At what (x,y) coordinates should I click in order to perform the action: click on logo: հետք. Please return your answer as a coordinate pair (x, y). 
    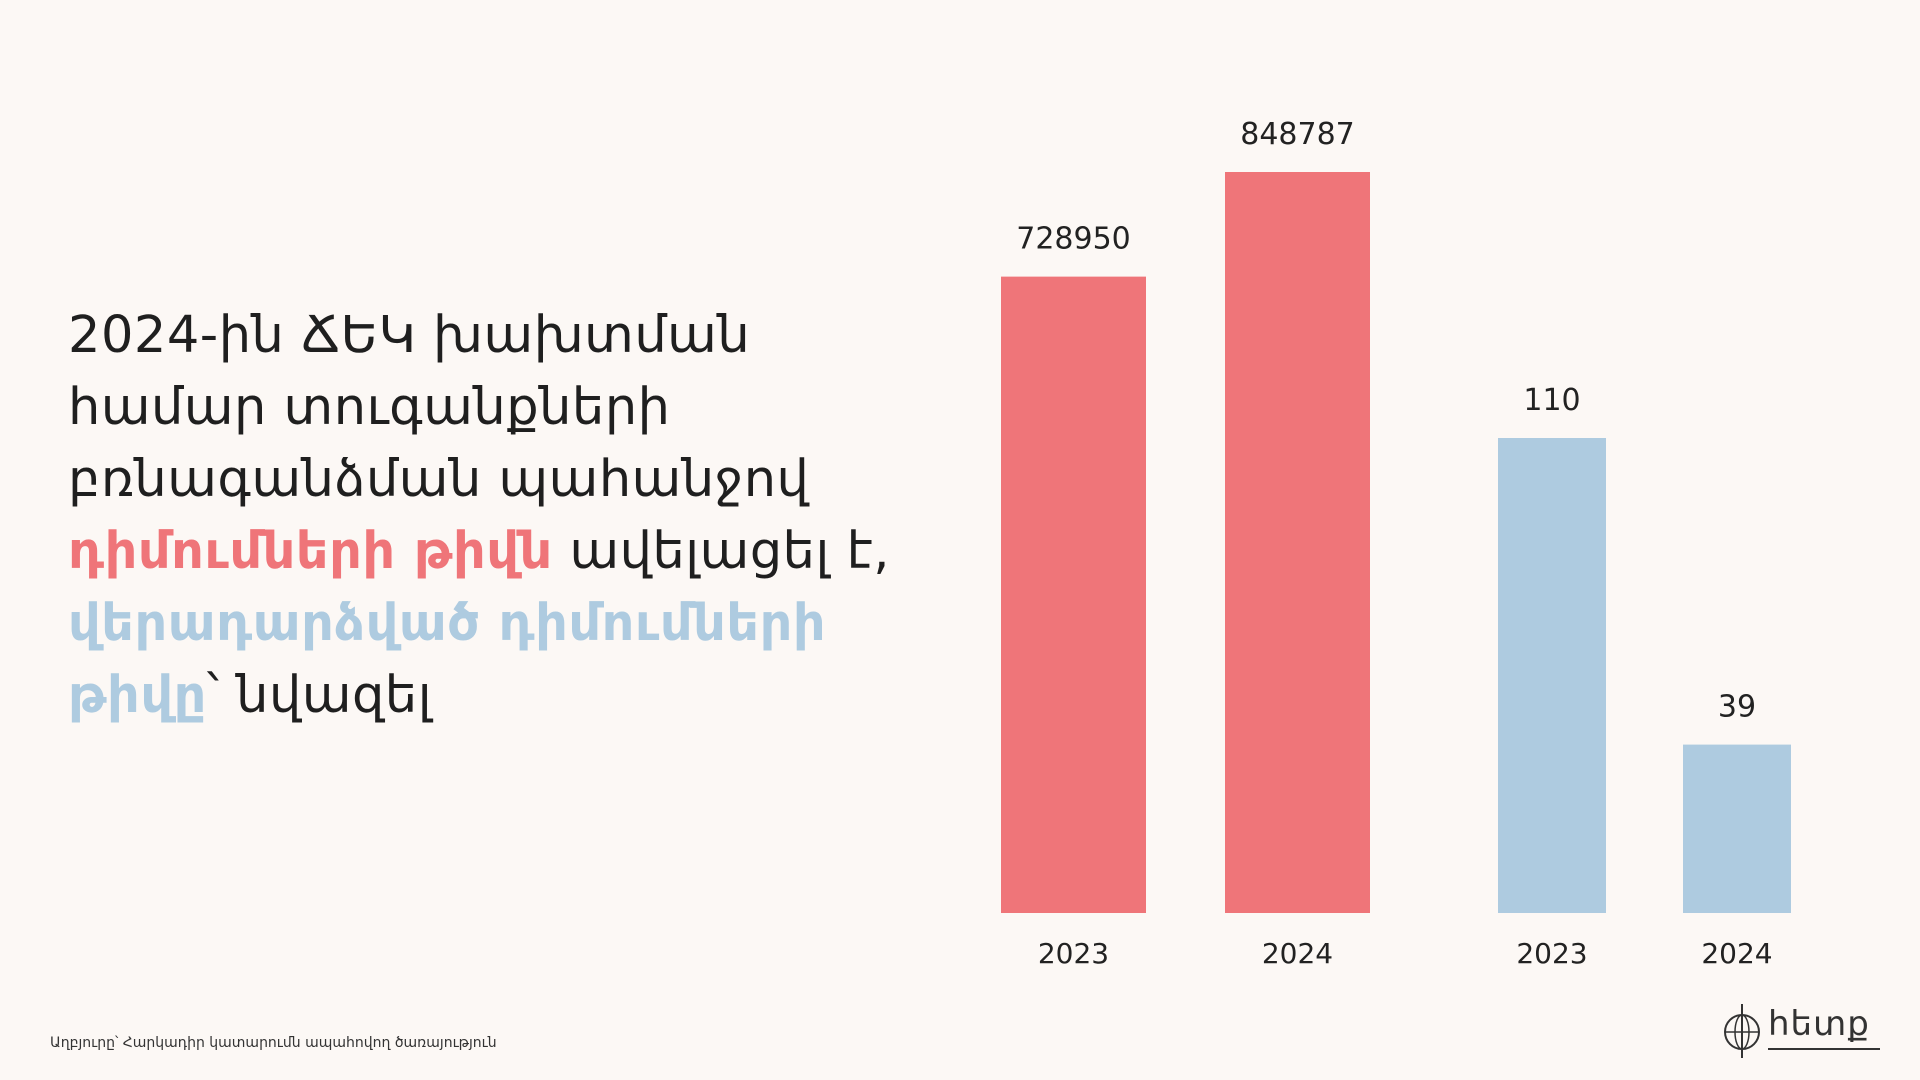
    Looking at the image, I should click on (1805, 1032).